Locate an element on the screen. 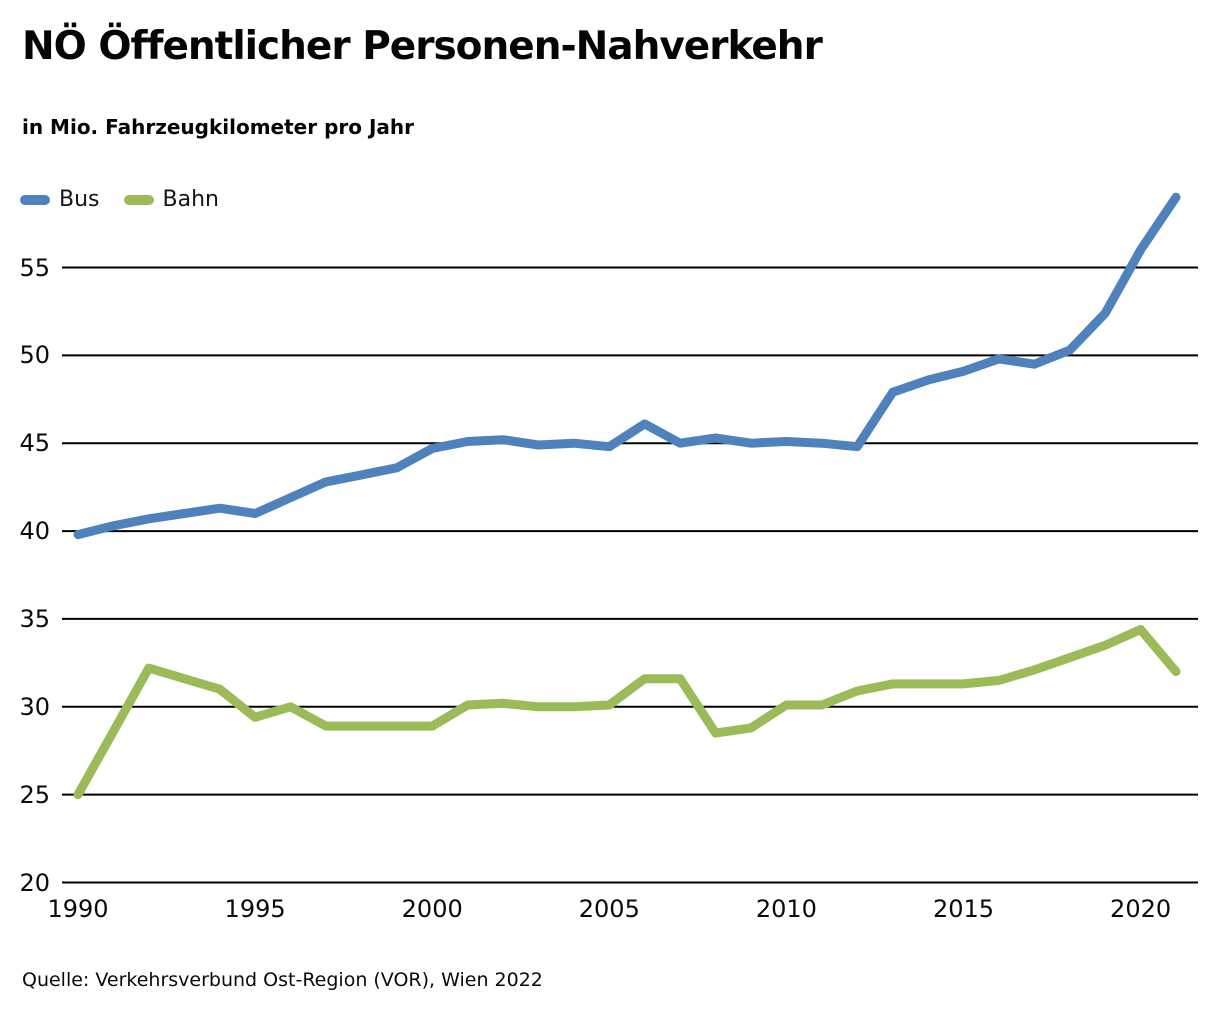 The height and width of the screenshot is (1020, 1220). legend-item-bus: Bus is located at coordinates (60, 199).